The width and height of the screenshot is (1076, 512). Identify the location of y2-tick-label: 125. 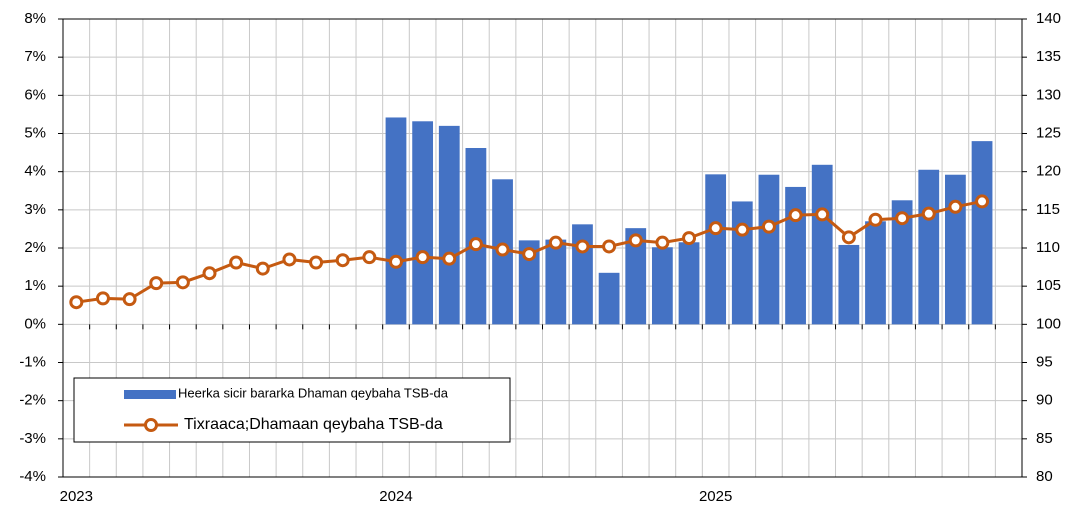
(1048, 132).